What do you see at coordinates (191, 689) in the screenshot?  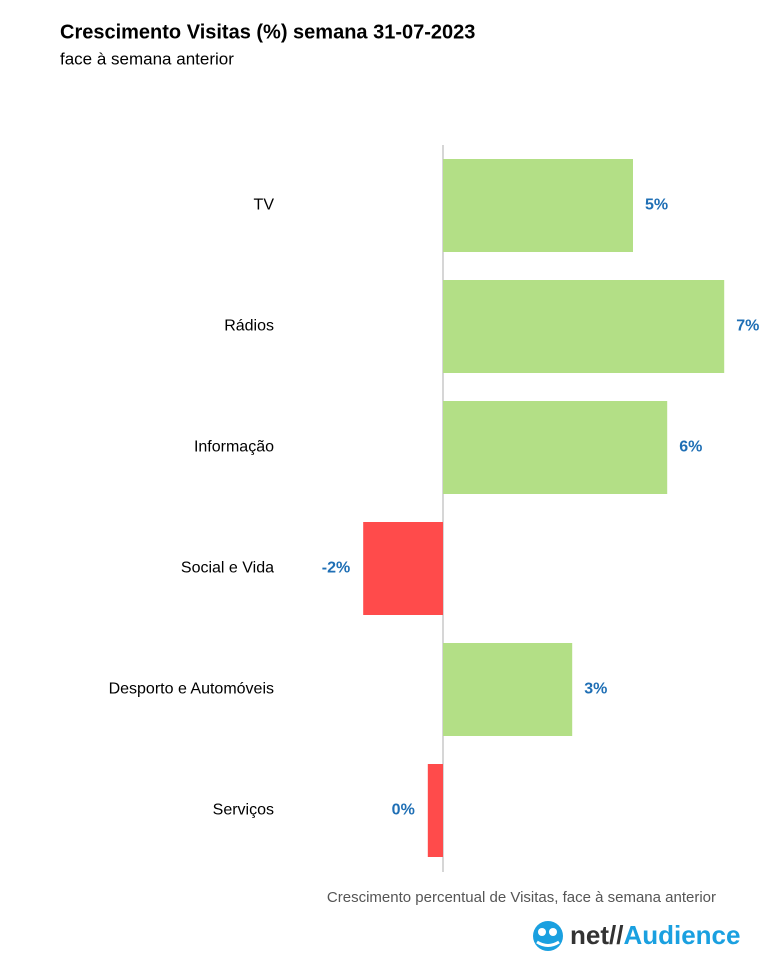 I see `y-tick-label: Desporto e Automóveis` at bounding box center [191, 689].